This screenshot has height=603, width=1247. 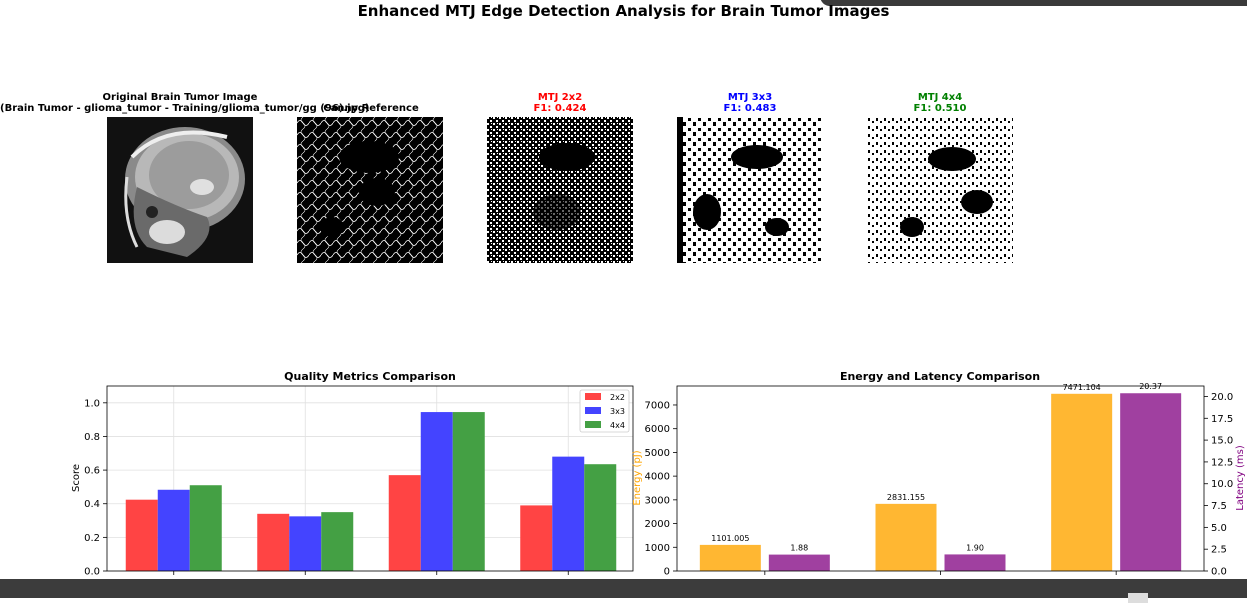 I want to click on quality-legend: 2x2 3x3 4x4, so click(x=604, y=411).